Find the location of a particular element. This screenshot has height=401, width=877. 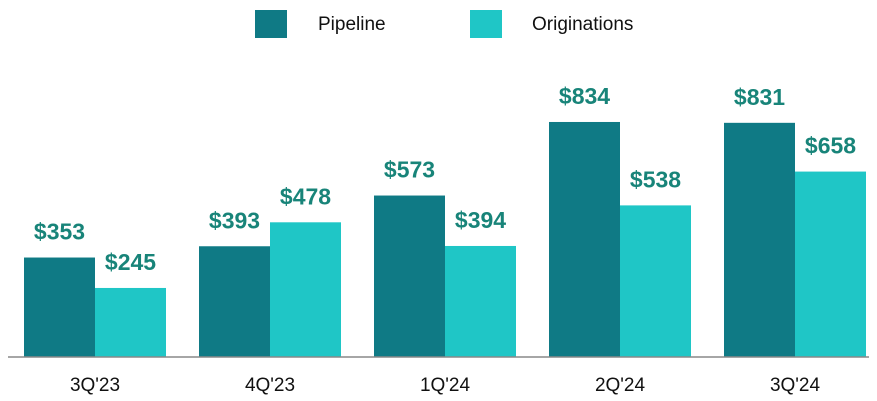

legend-label: Originations is located at coordinates (582, 24).